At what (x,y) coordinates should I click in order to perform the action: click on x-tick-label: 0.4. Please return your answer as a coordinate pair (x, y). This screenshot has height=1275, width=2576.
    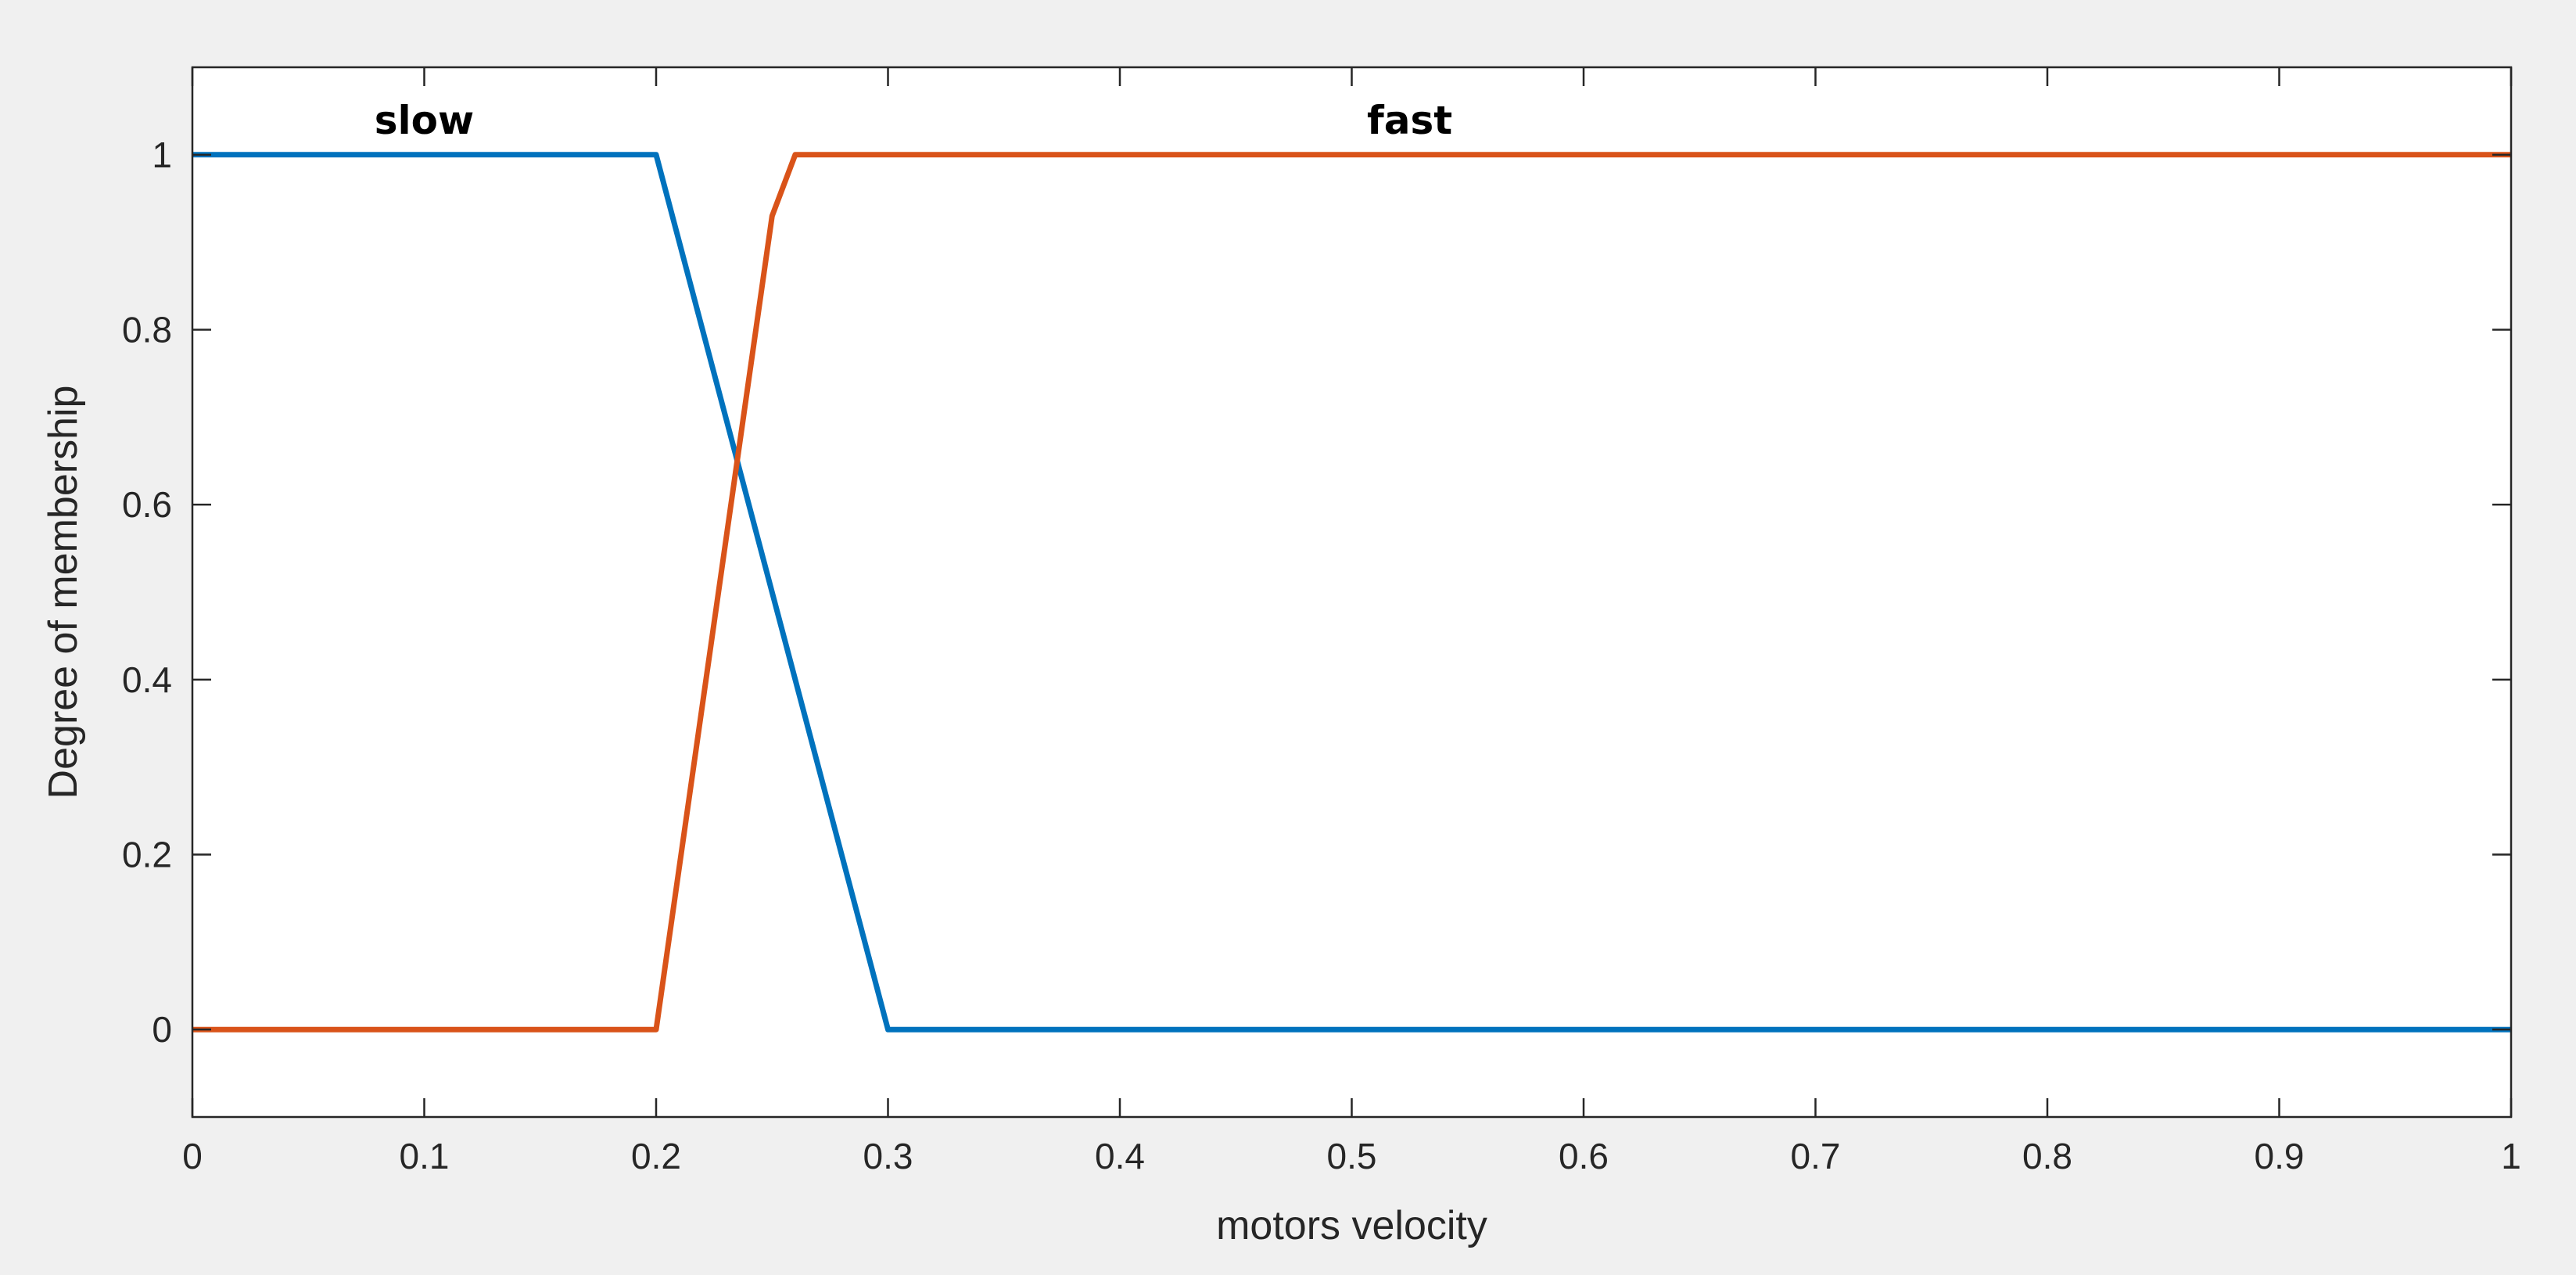
    Looking at the image, I should click on (1120, 1156).